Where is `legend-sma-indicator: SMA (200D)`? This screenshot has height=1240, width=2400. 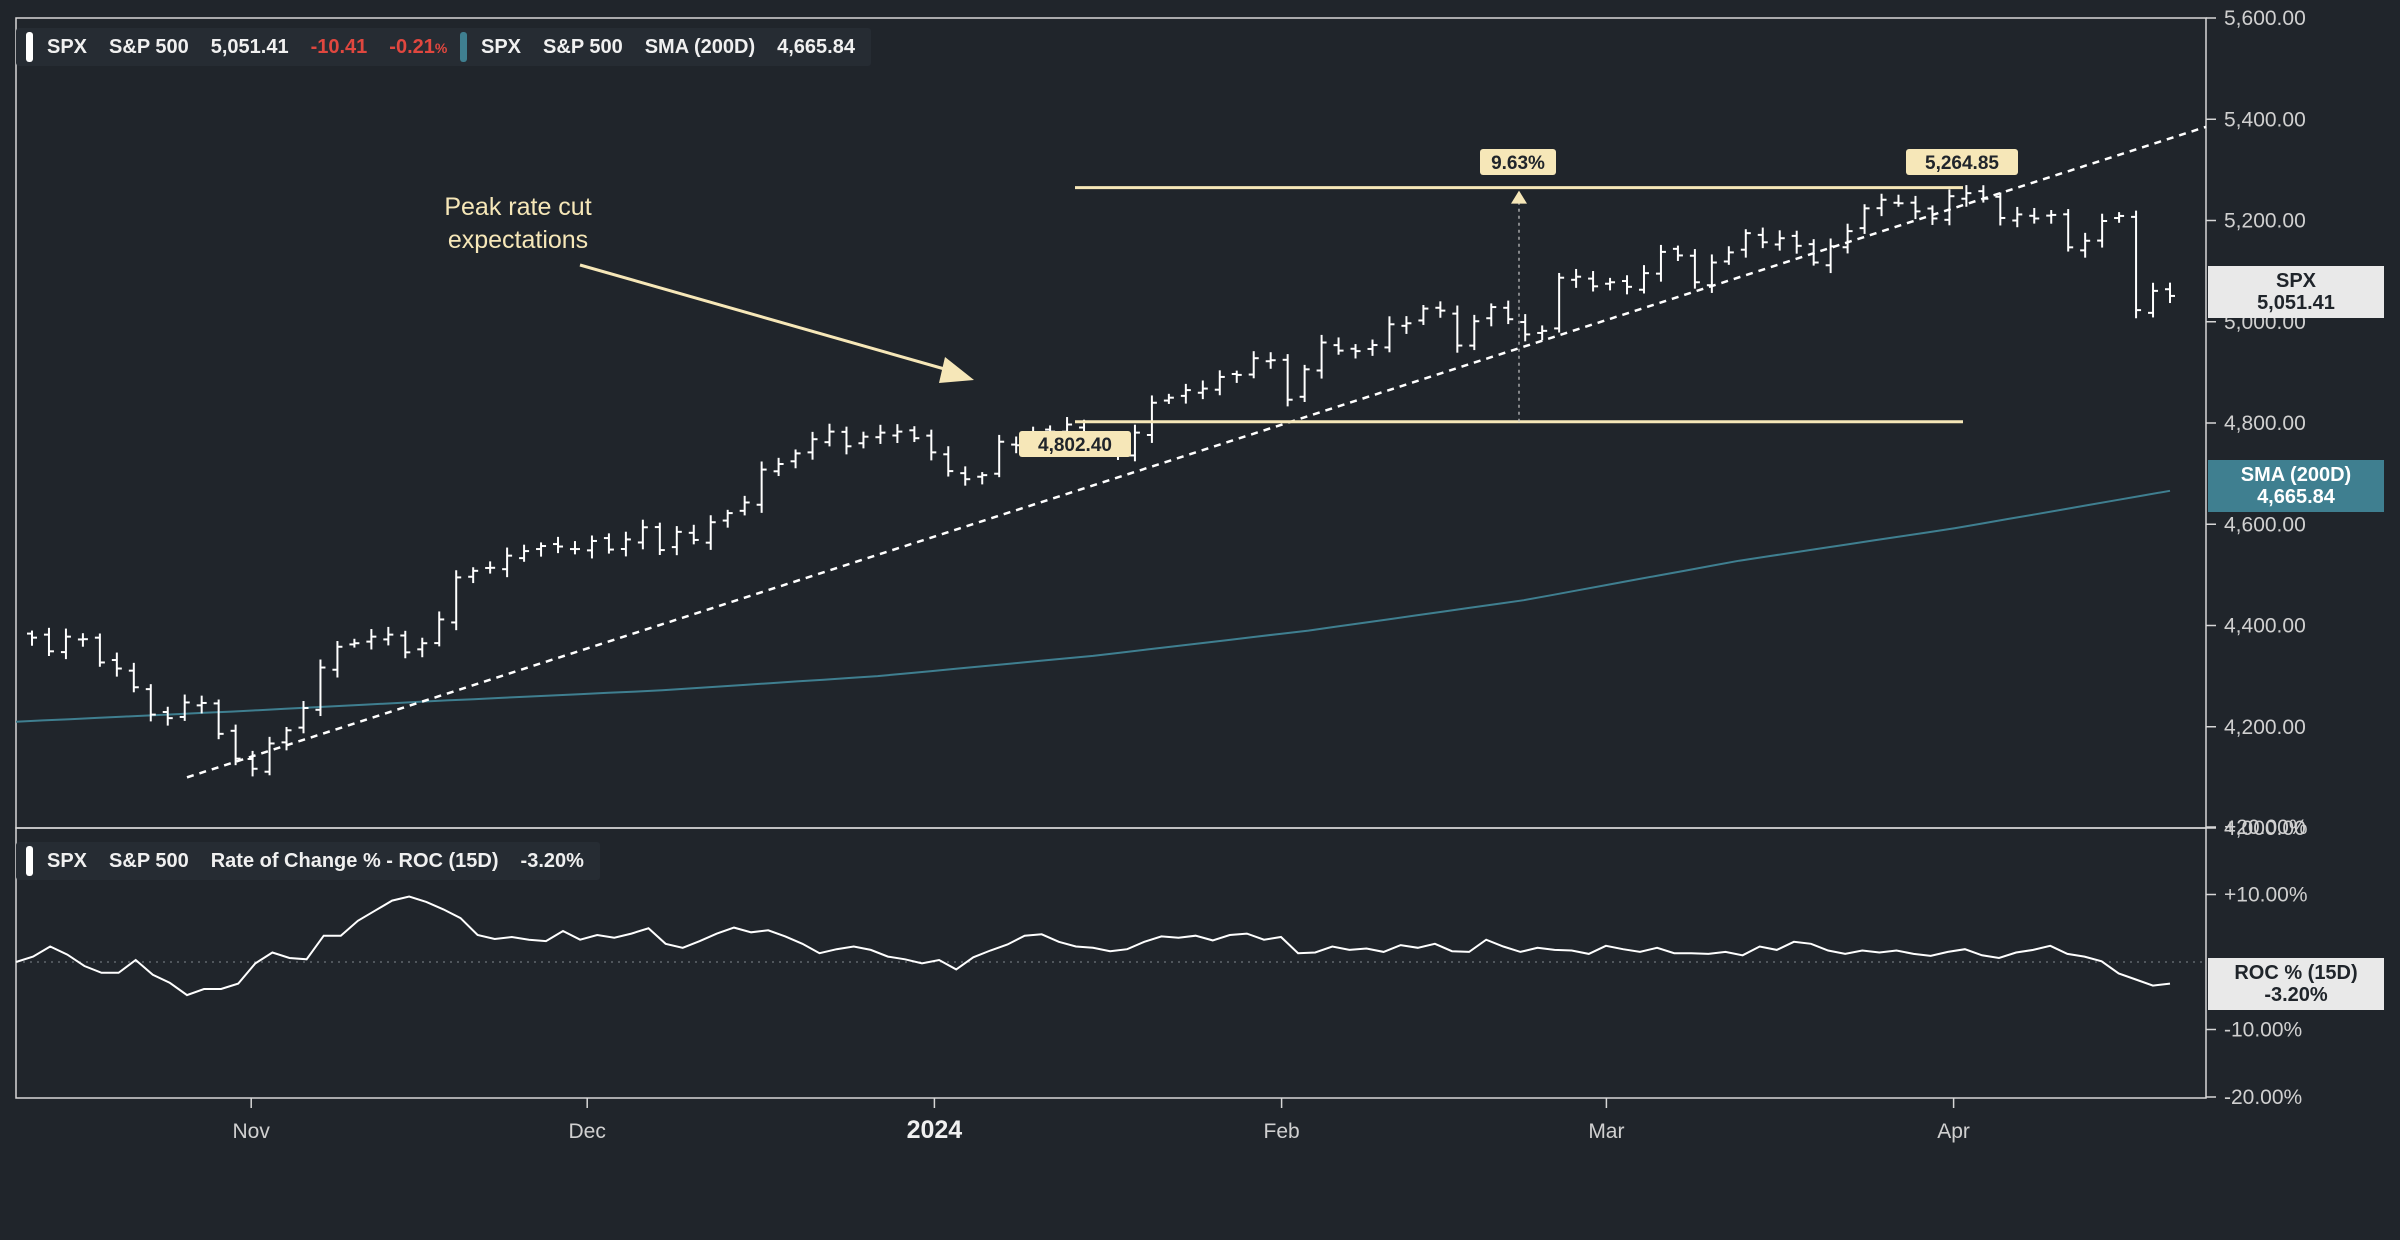 legend-sma-indicator: SMA (200D) is located at coordinates (700, 46).